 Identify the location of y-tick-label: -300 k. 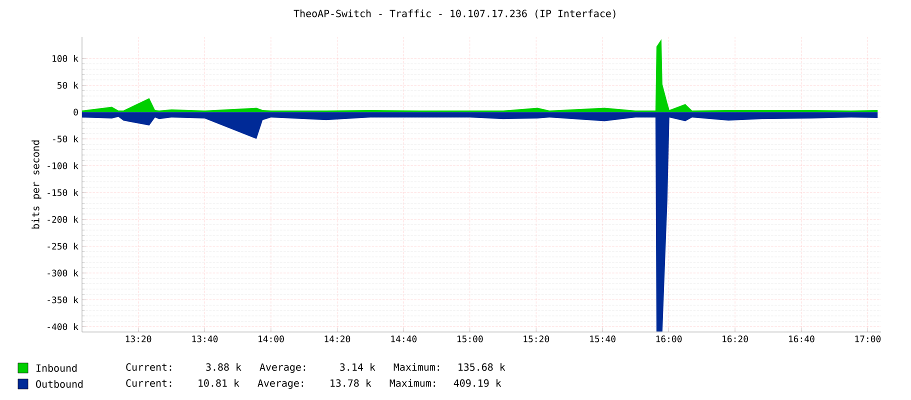
(63, 273).